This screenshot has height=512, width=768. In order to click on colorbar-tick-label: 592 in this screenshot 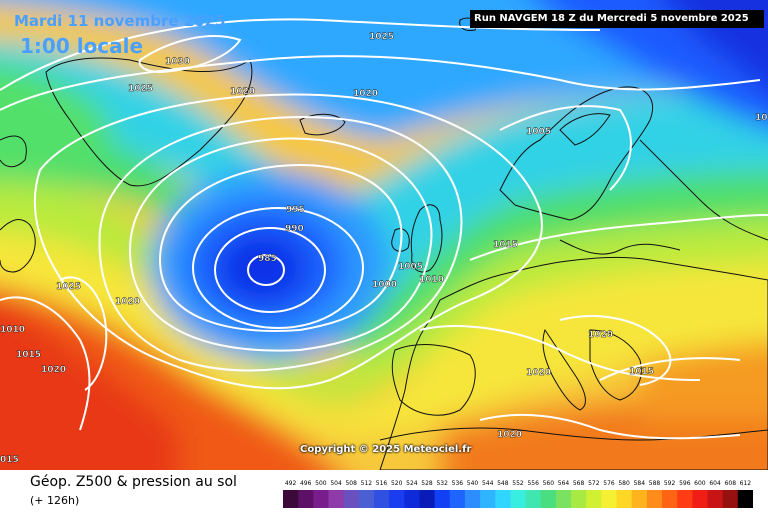, I will do `click(670, 483)`.